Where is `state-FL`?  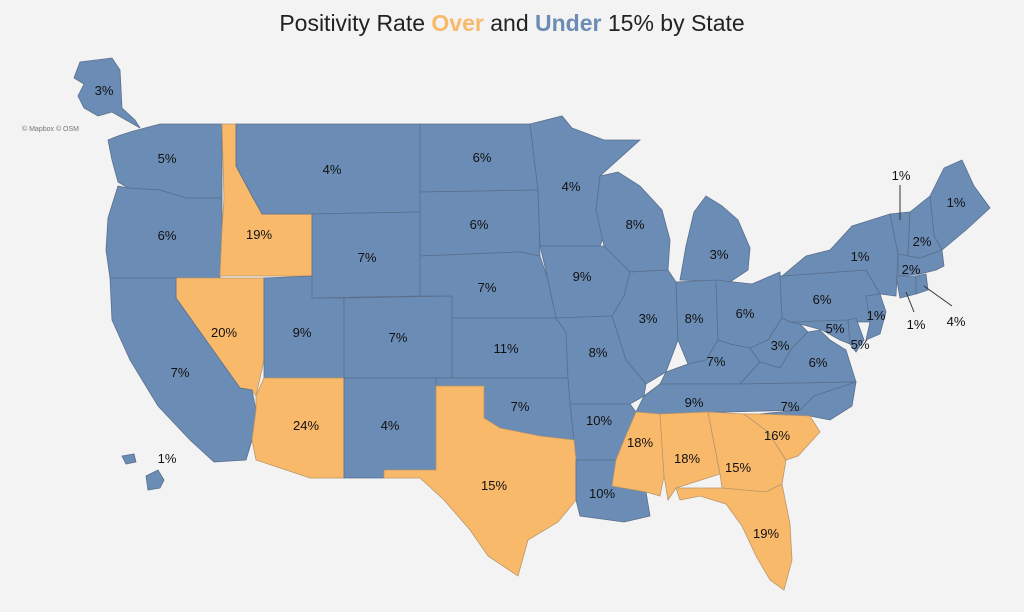
state-FL is located at coordinates (734, 537).